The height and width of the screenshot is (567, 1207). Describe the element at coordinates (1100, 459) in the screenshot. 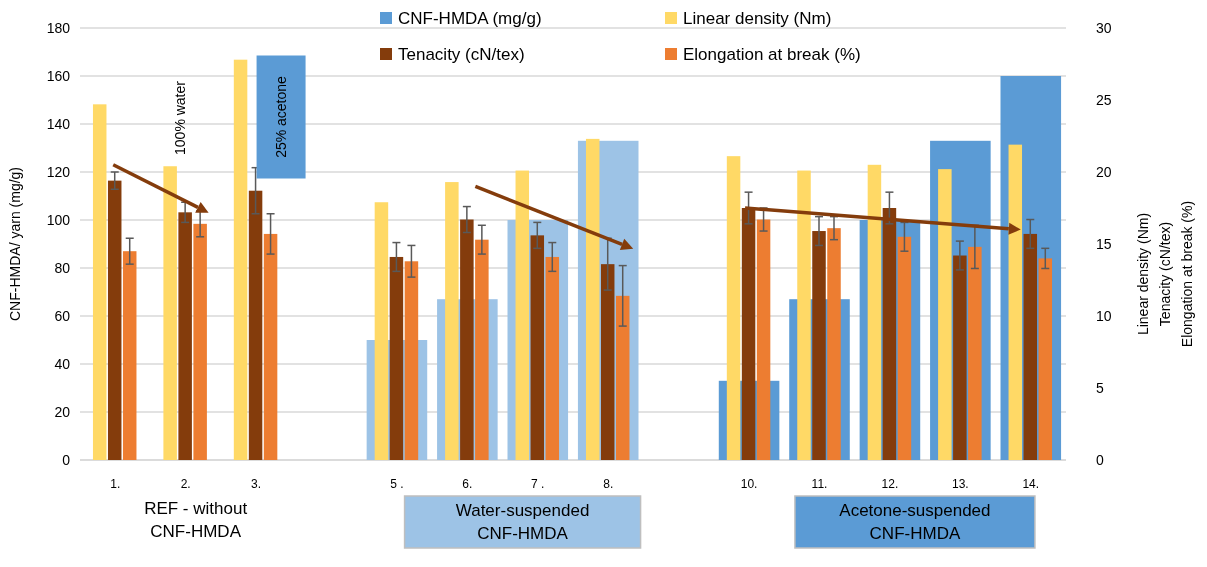

I see `y2-tick-label: 0` at that location.